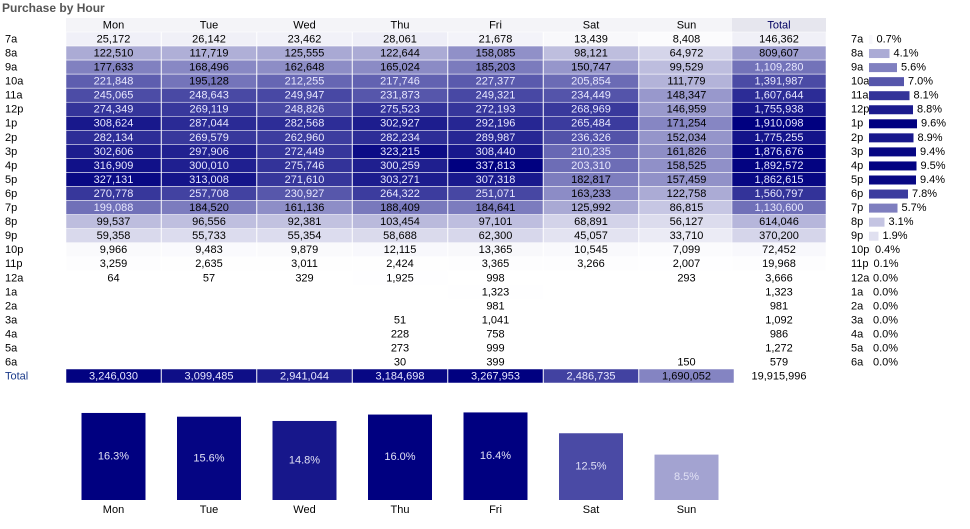  I want to click on cell-value: 2,635, so click(209, 264).